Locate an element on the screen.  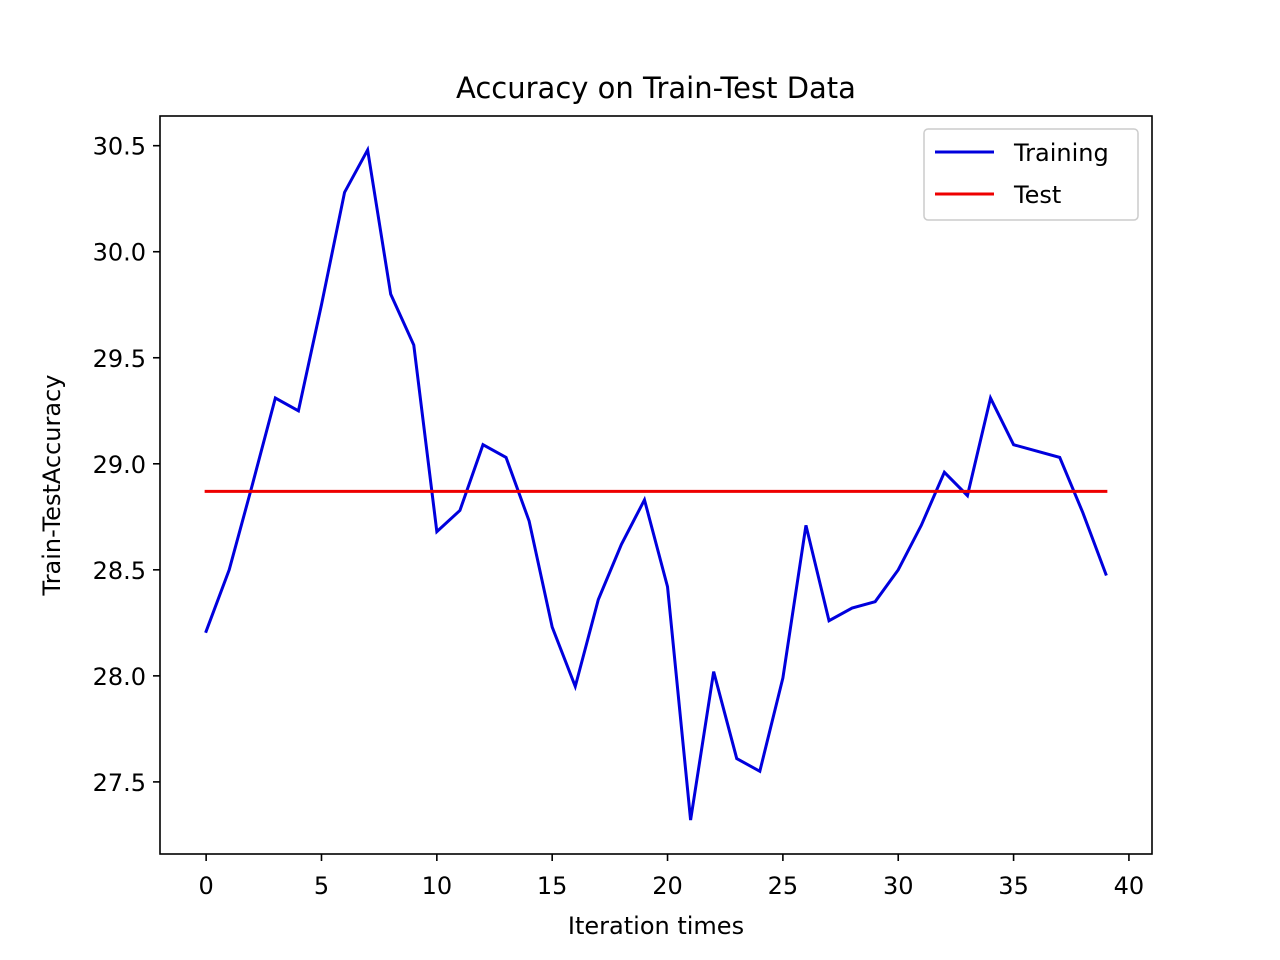
y-axis-title: Train-TestAccuracy is located at coordinates (52, 486).